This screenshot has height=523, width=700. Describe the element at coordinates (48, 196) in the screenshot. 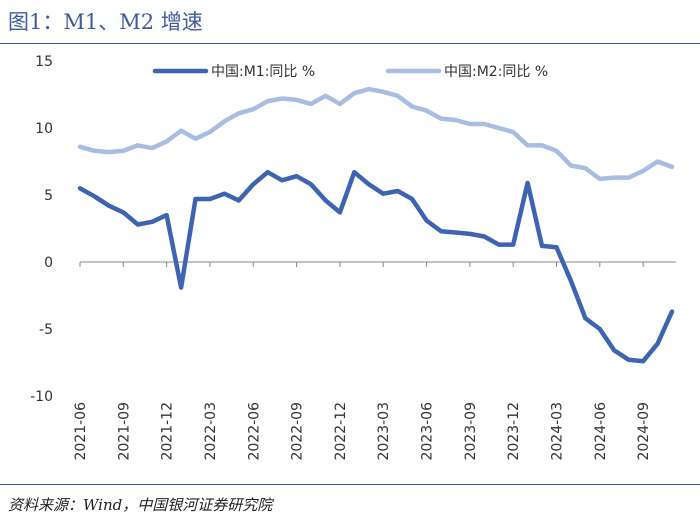

I see `y-tick-label: 5` at that location.